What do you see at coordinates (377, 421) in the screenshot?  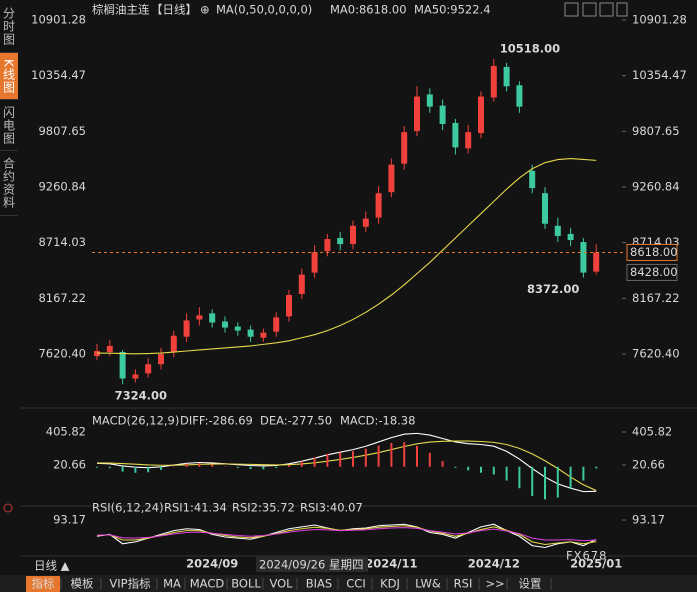 I see `legend-label: MACD:-18.38` at bounding box center [377, 421].